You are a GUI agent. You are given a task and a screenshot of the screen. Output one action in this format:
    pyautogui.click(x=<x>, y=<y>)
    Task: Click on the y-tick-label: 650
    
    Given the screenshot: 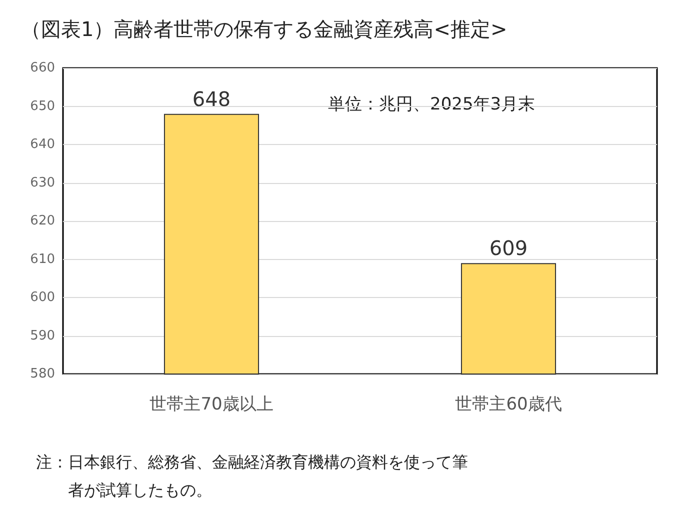 What is the action you would take?
    pyautogui.click(x=42, y=106)
    